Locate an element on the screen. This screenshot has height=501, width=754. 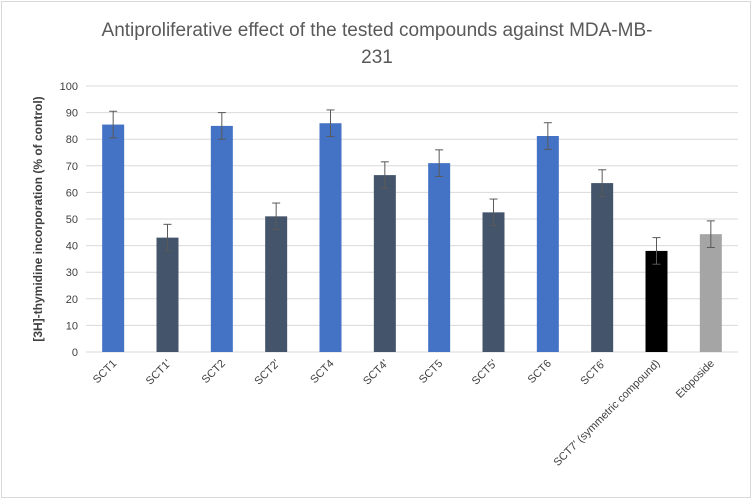
y-tick-label: 0 is located at coordinates (75, 353).